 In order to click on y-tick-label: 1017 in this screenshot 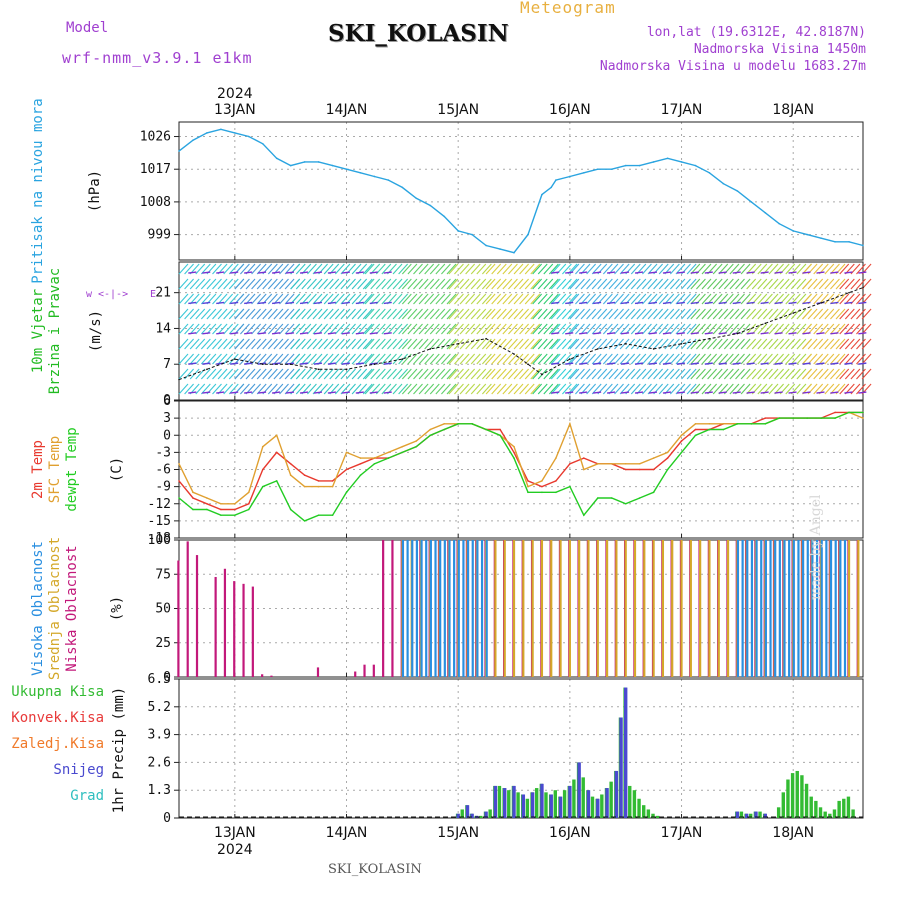, I will do `click(155, 169)`.